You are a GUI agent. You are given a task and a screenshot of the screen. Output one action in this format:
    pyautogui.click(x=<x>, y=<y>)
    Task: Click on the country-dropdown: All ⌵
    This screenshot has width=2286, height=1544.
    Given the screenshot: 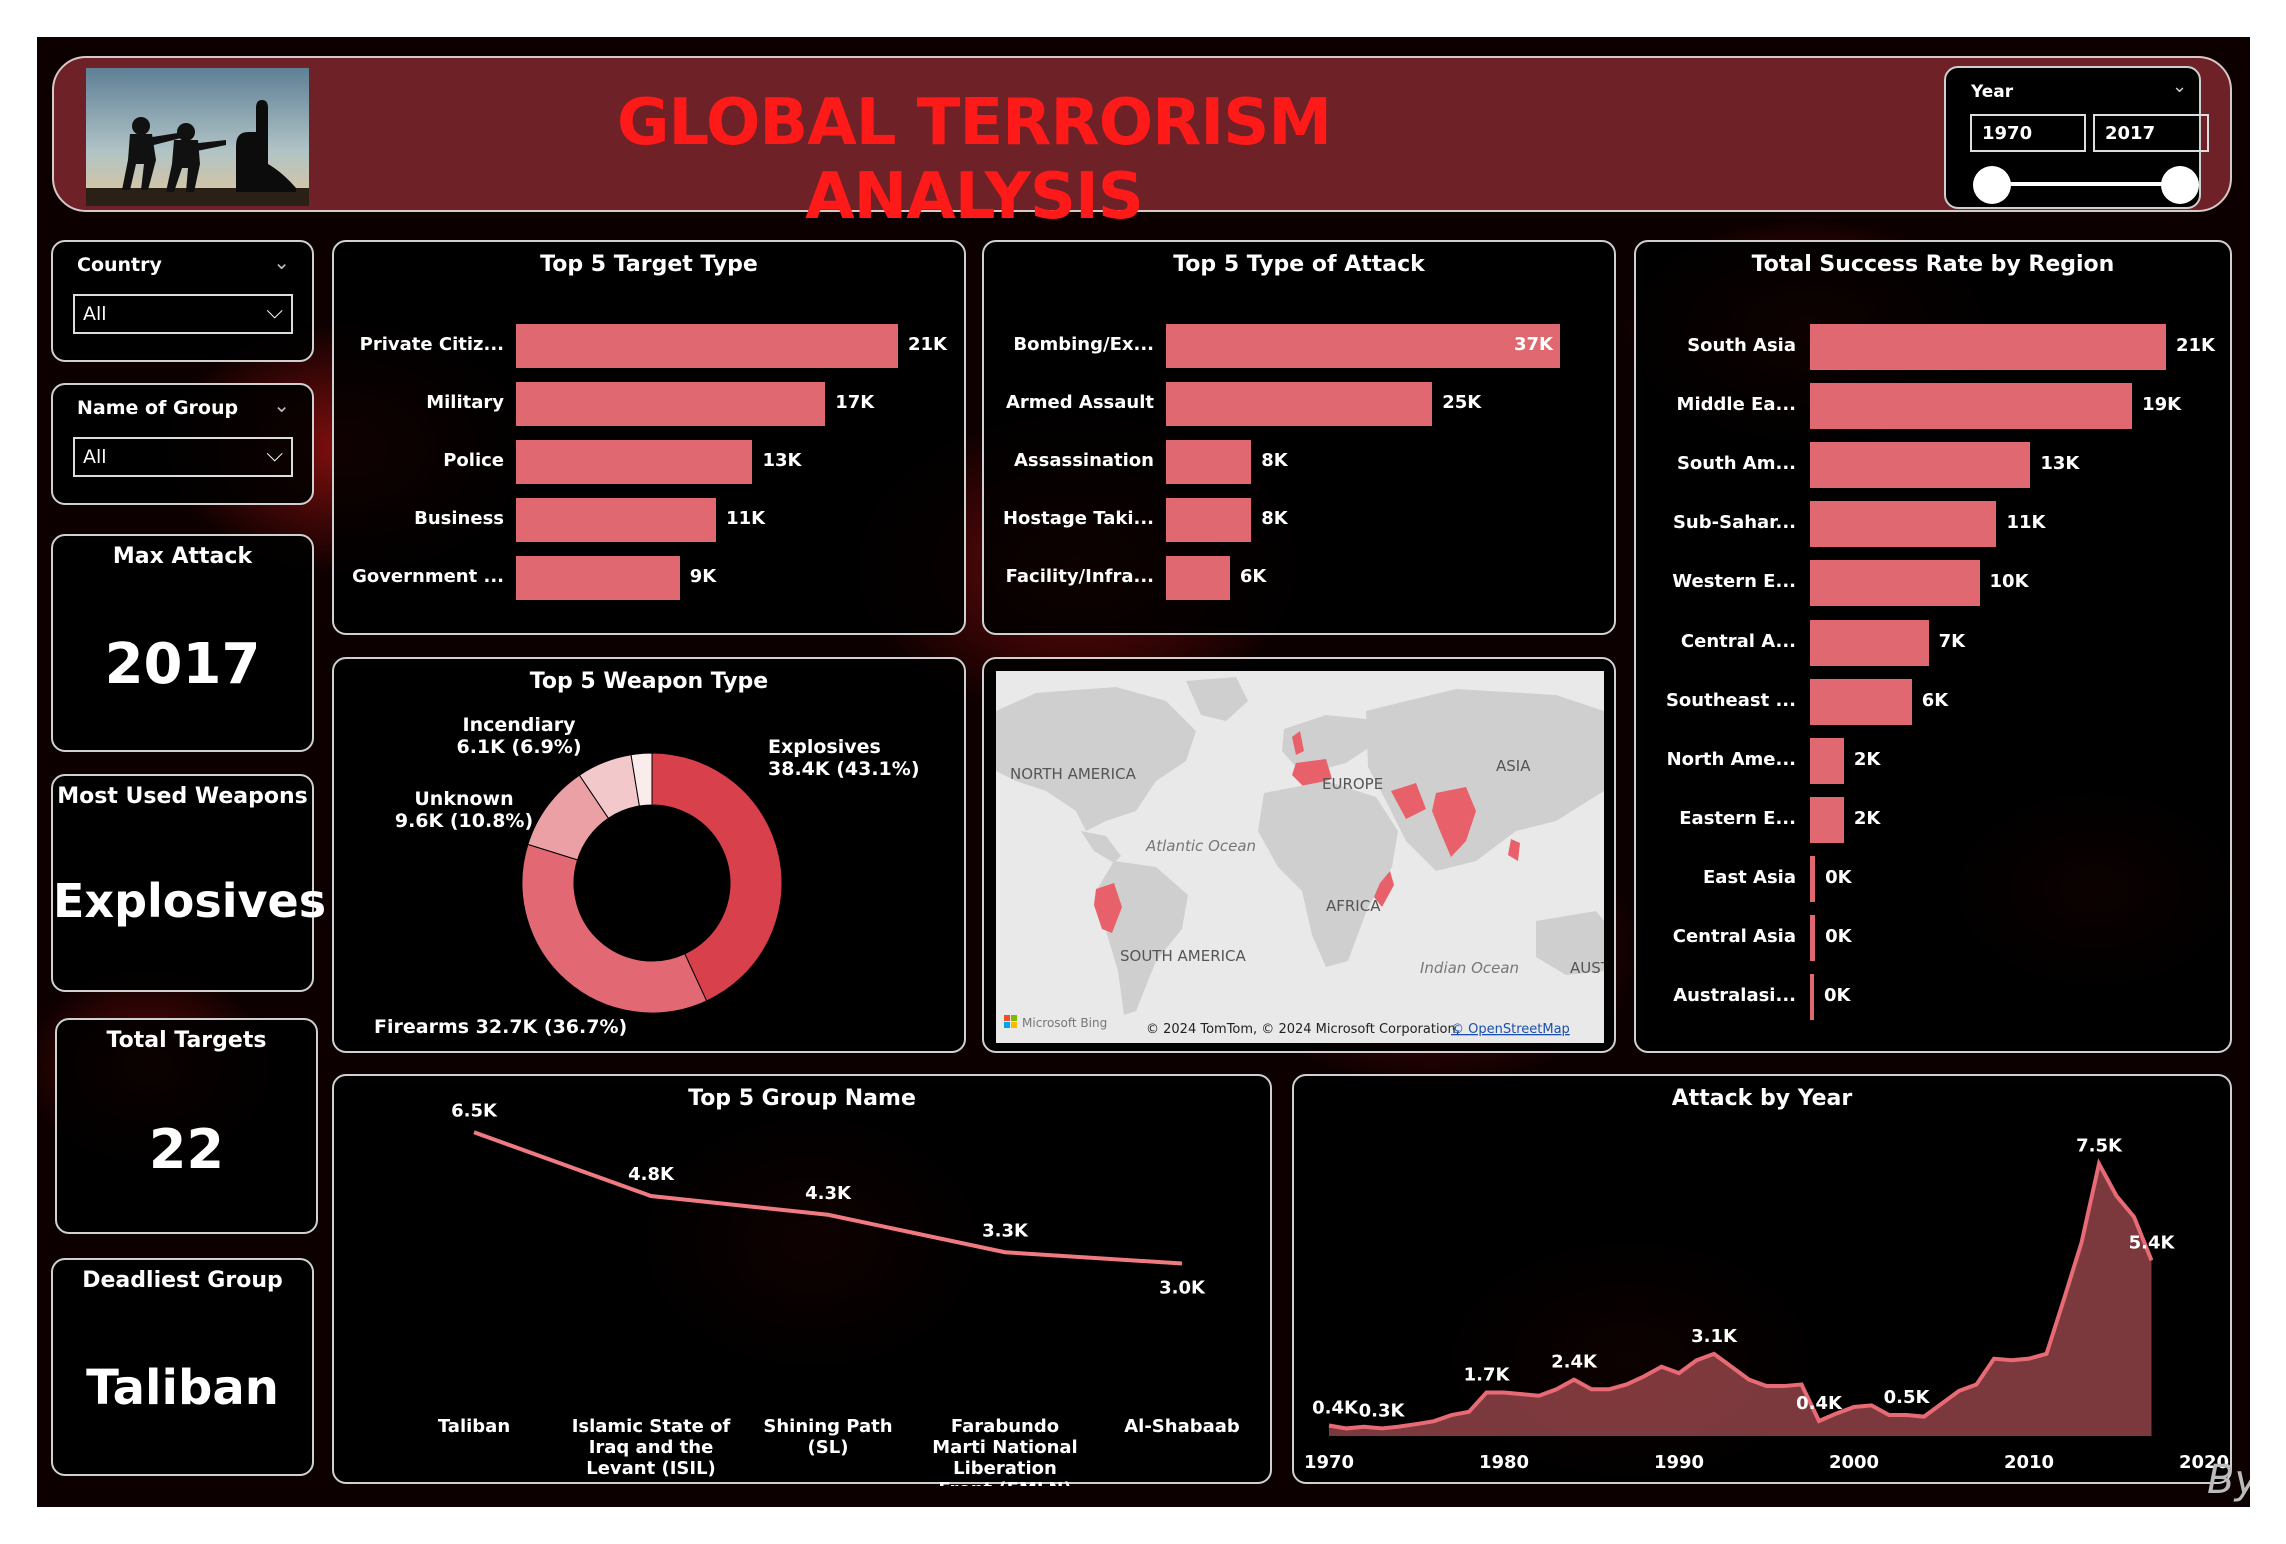 What is the action you would take?
    pyautogui.click(x=183, y=314)
    